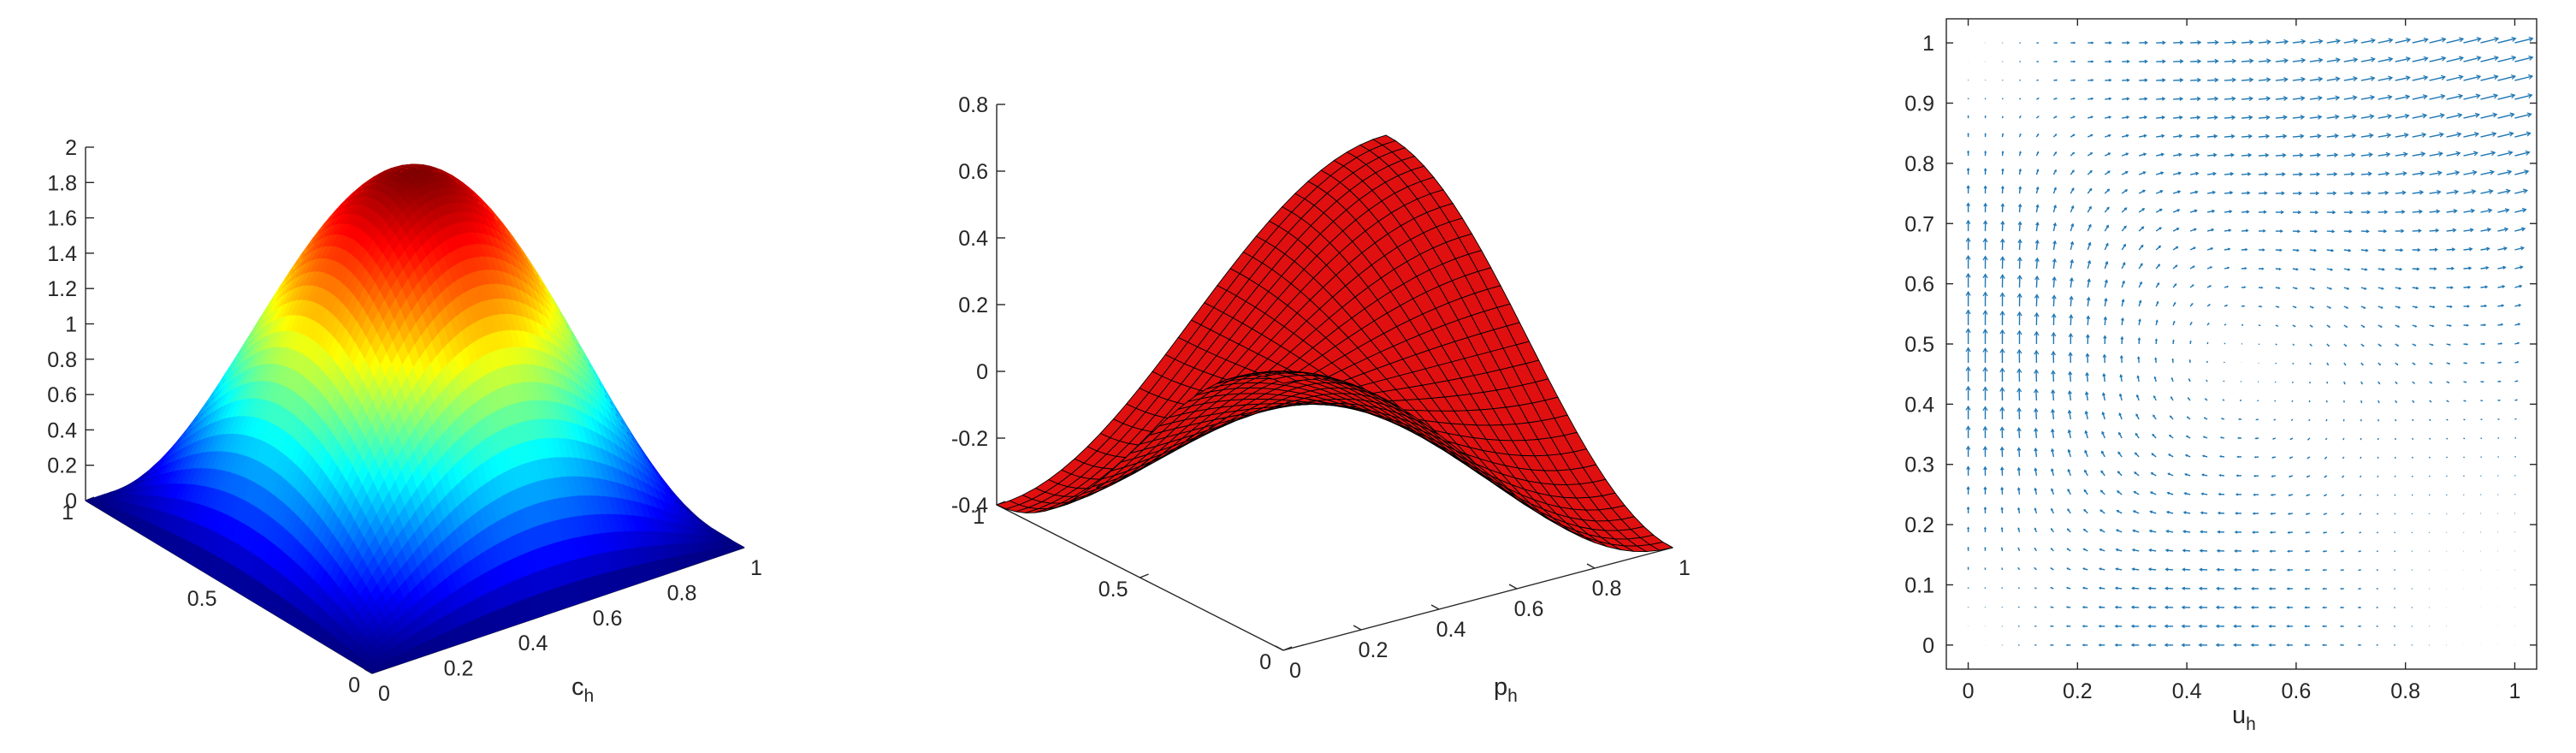 The height and width of the screenshot is (753, 2576). Describe the element at coordinates (1478, 599) in the screenshot. I see `x-axis-line` at that location.